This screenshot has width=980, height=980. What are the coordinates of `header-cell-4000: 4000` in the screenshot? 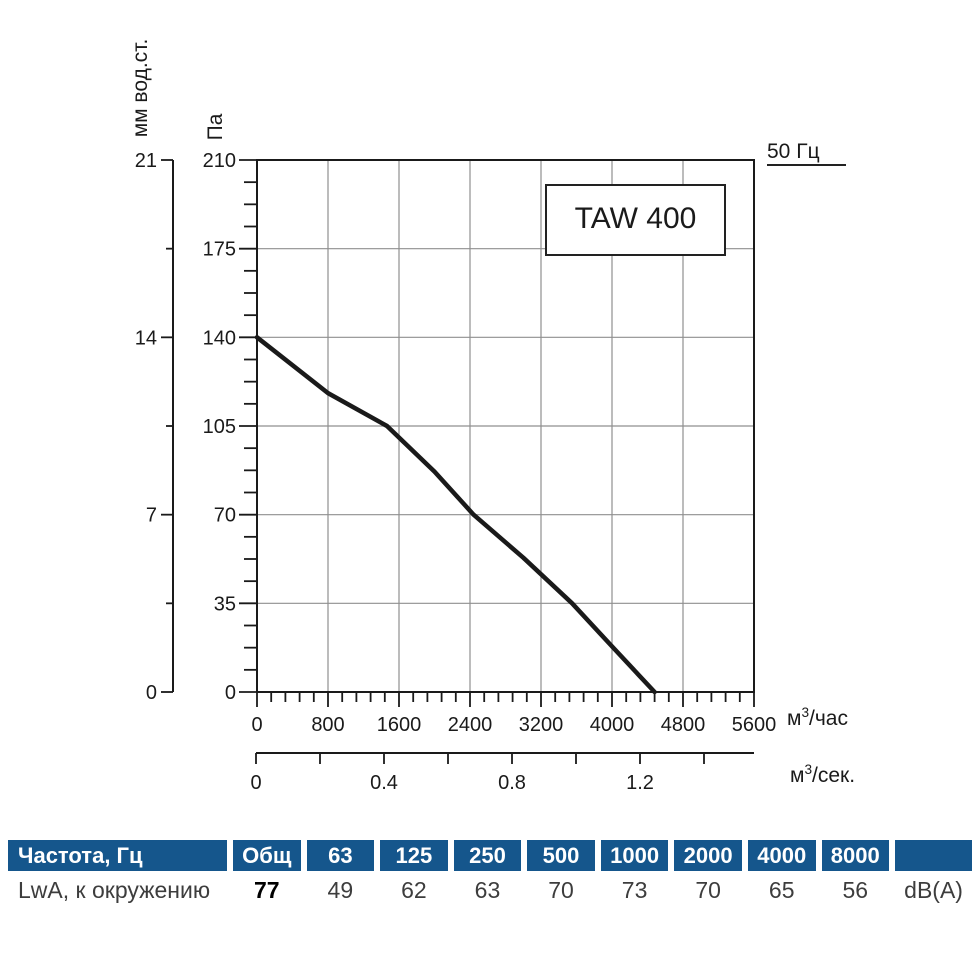 It's located at (781, 855).